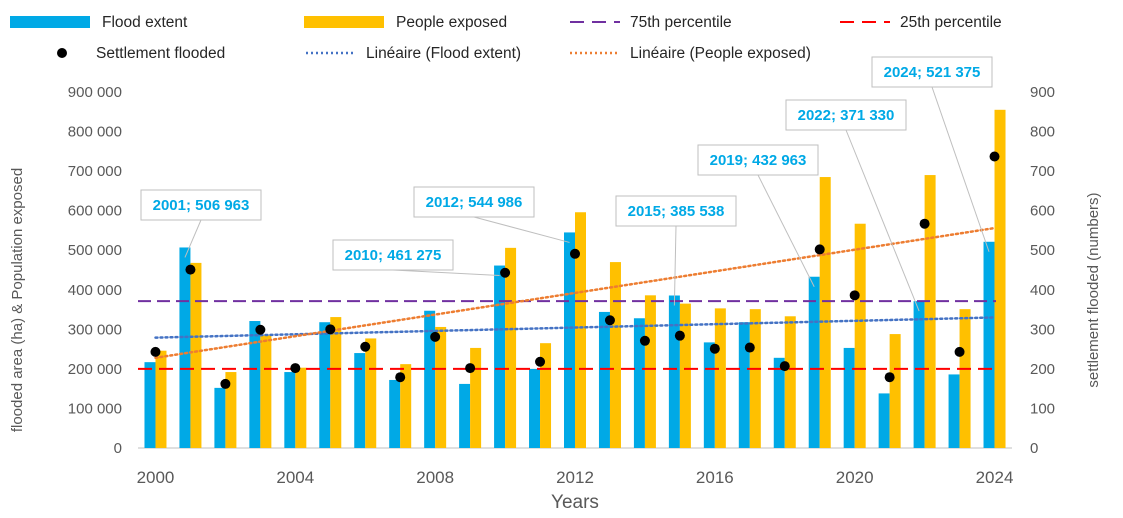 The height and width of the screenshot is (518, 1123). What do you see at coordinates (95, 211) in the screenshot?
I see `y-tick-label-left: 600 000` at bounding box center [95, 211].